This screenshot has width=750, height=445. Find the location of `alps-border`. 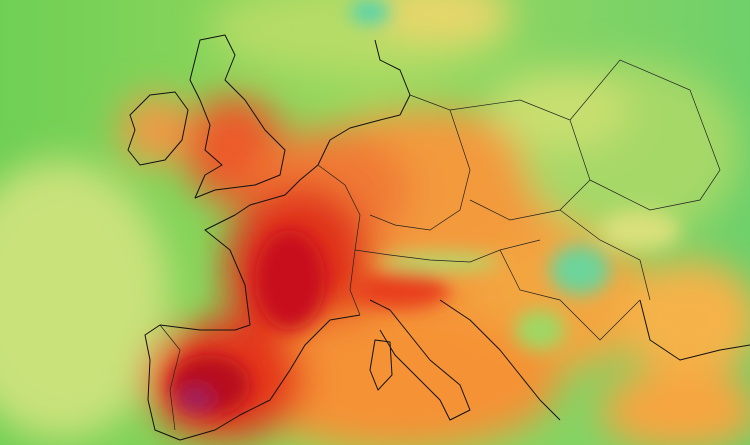

alps-border is located at coordinates (447, 251).